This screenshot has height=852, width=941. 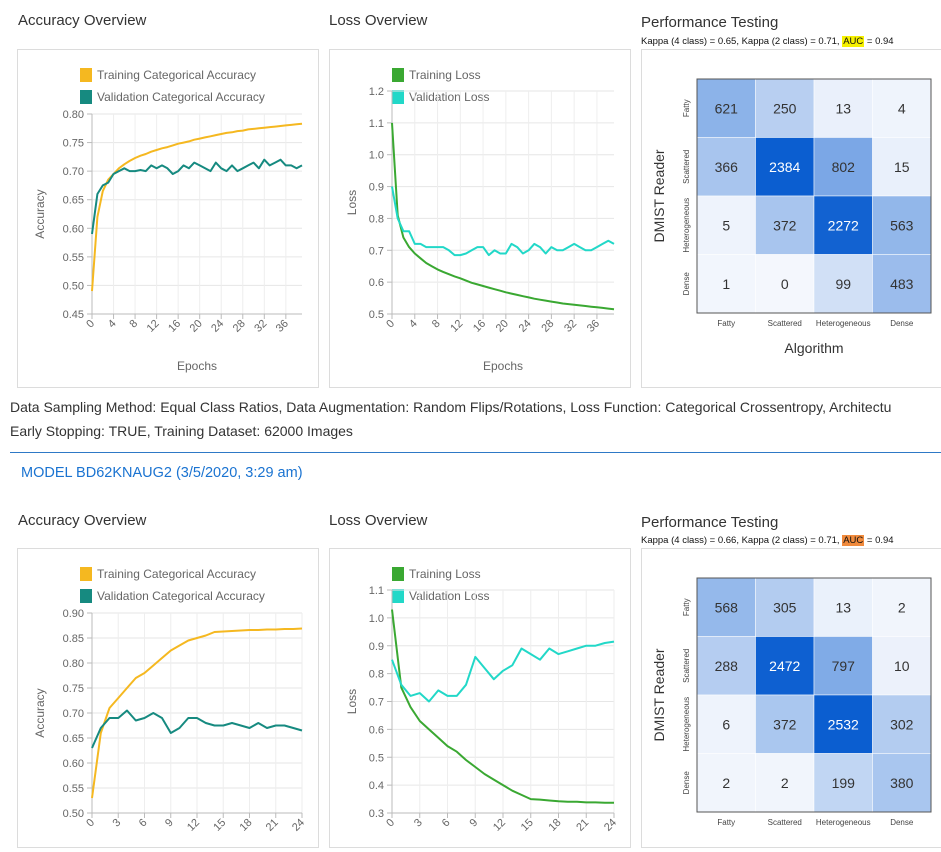 I want to click on row-label: Fatty, so click(x=686, y=607).